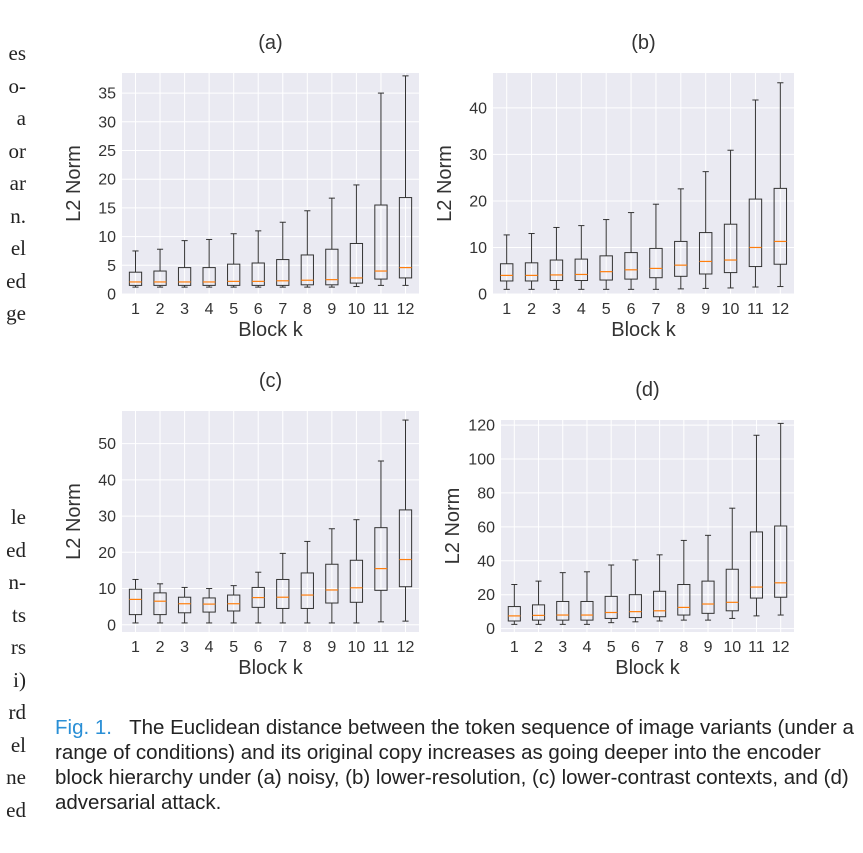  Describe the element at coordinates (481, 426) in the screenshot. I see `y-tick-label: 120` at that location.